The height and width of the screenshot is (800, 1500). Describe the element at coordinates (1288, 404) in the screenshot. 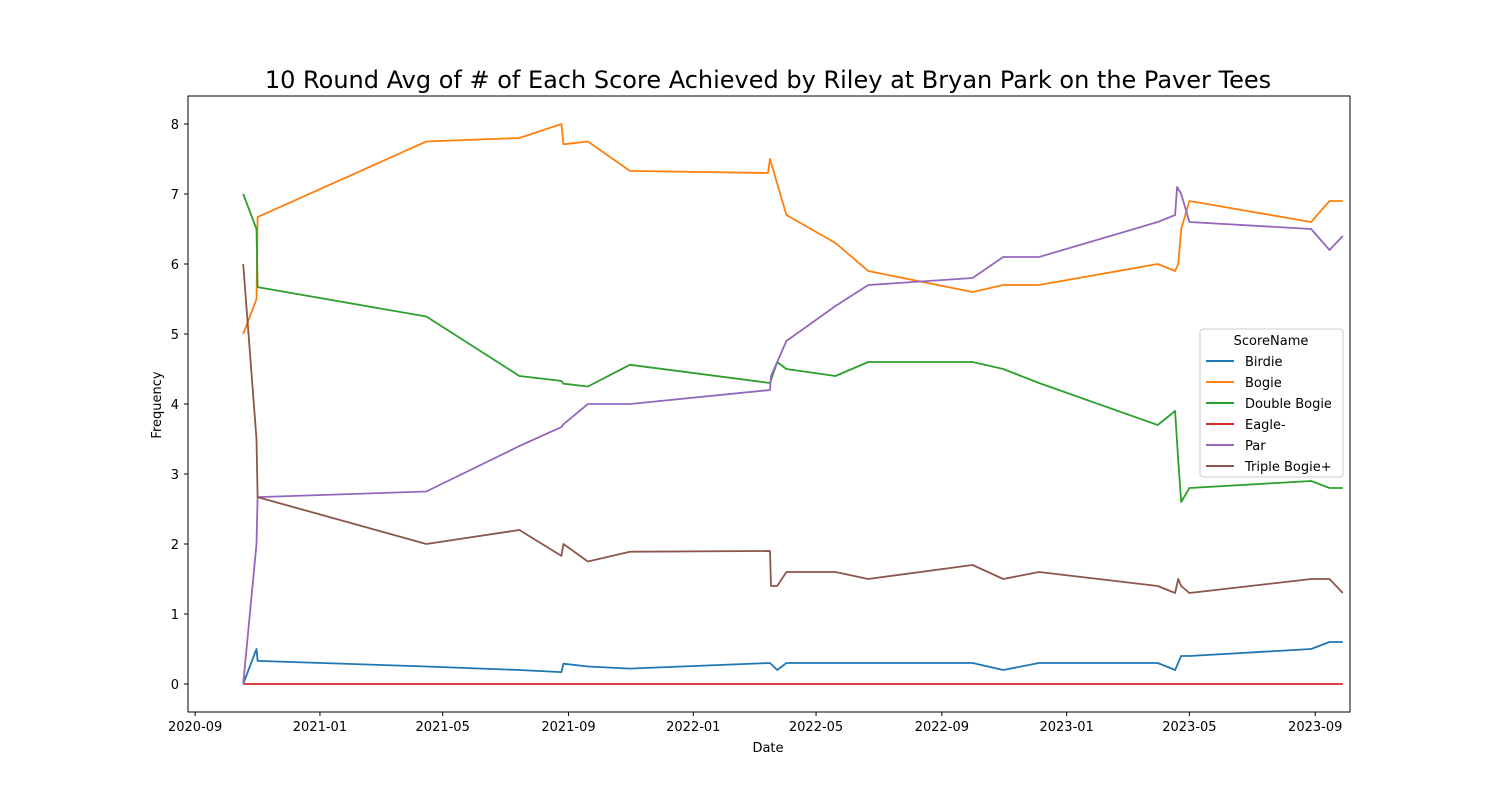

I see `legend-label: Double Bogie` at that location.